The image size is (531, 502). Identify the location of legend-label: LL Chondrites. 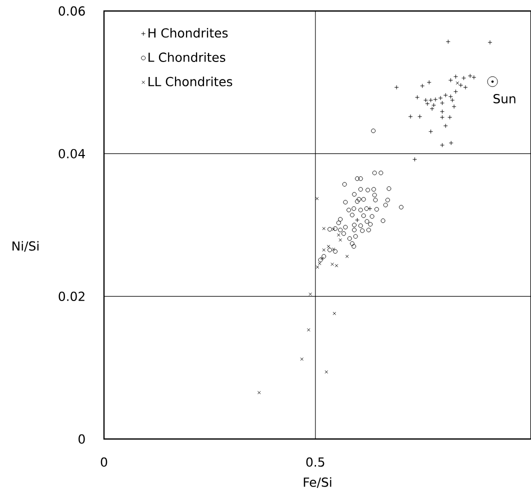
(190, 81).